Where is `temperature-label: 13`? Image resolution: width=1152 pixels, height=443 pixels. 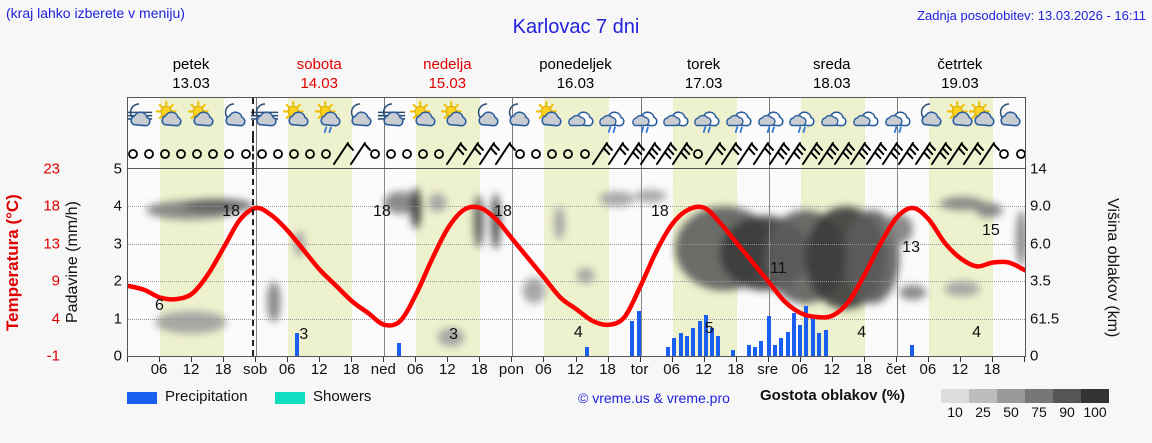
temperature-label: 13 is located at coordinates (911, 248).